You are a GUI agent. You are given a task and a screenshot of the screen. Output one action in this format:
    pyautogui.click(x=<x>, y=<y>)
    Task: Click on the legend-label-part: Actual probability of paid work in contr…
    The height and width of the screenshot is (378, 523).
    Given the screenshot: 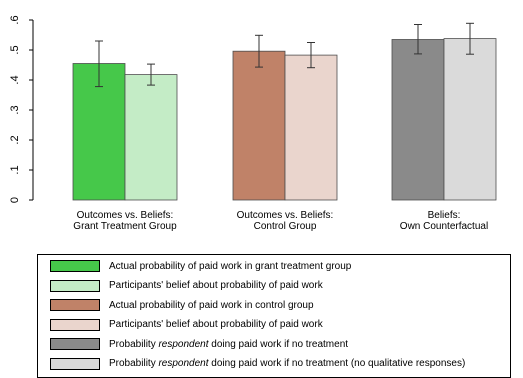 What is the action you would take?
    pyautogui.click(x=211, y=305)
    